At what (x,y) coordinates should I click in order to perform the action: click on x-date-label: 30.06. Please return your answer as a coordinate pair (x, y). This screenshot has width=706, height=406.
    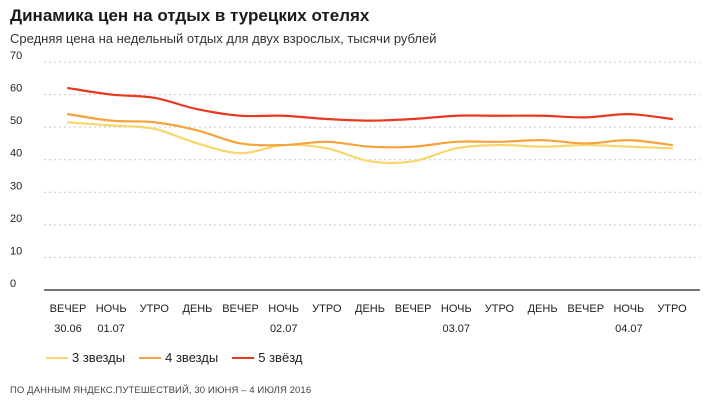
    Looking at the image, I should click on (68, 329).